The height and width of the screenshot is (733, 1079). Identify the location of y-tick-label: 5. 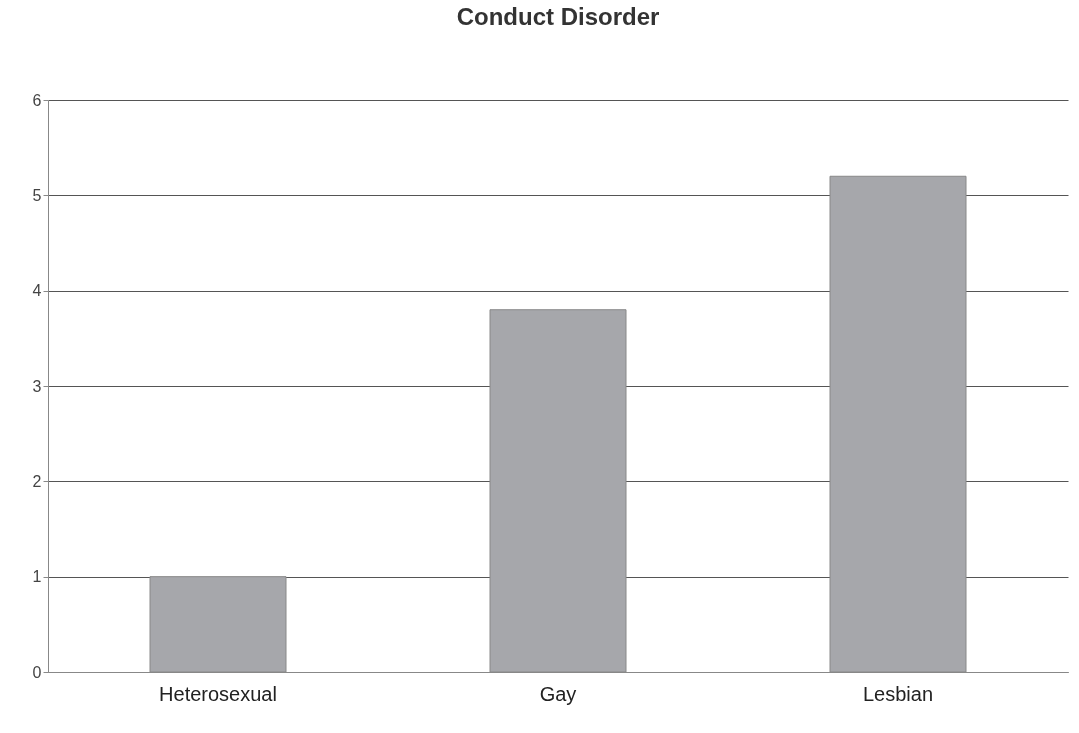
(37, 195).